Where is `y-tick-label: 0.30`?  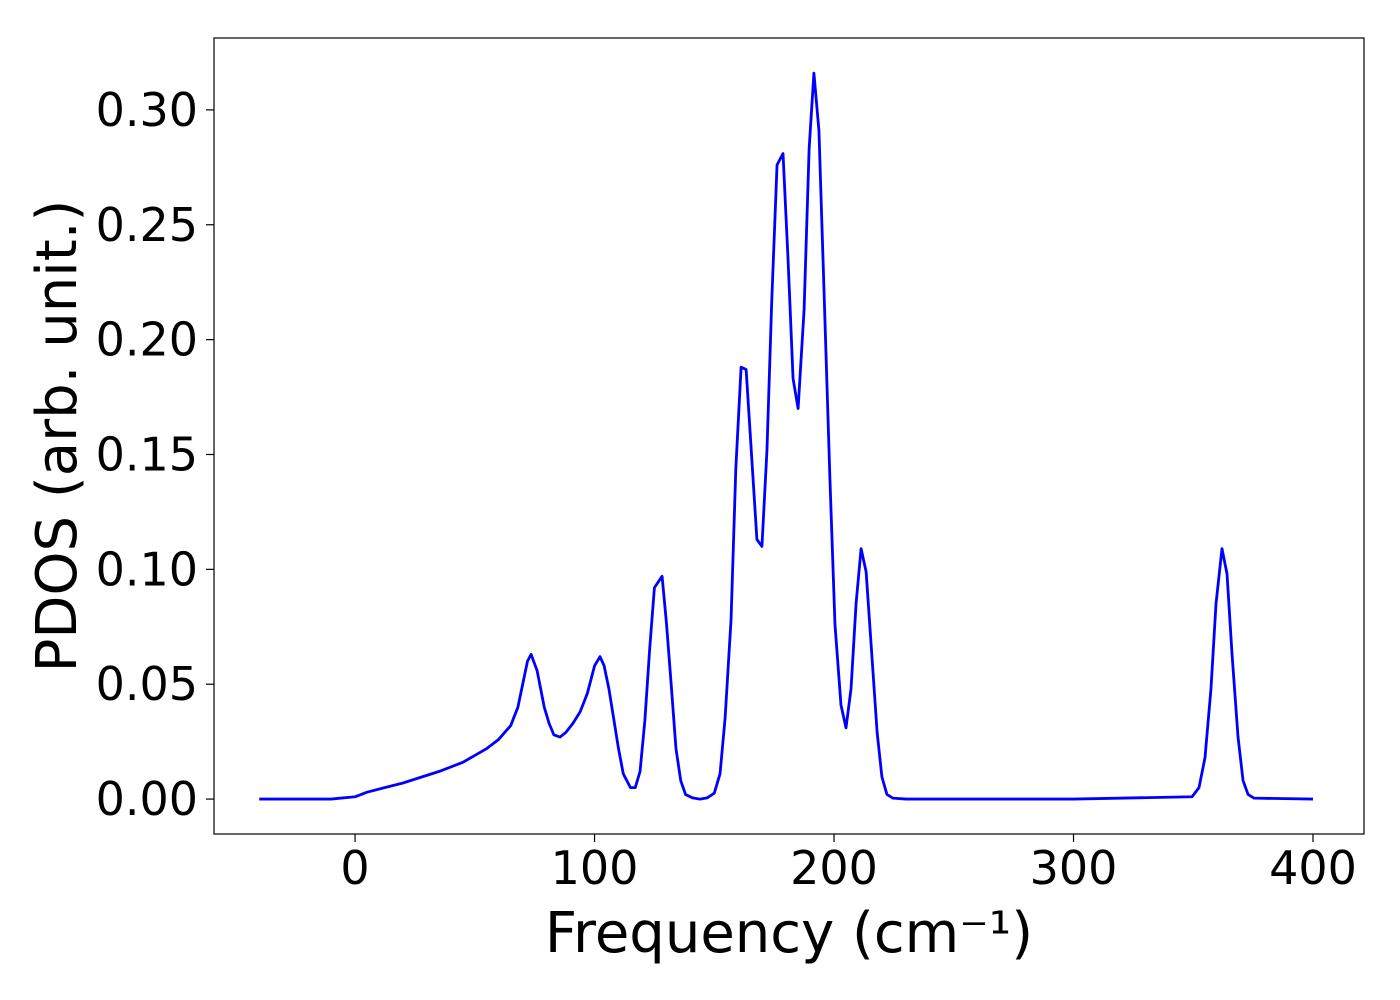 y-tick-label: 0.30 is located at coordinates (147, 110).